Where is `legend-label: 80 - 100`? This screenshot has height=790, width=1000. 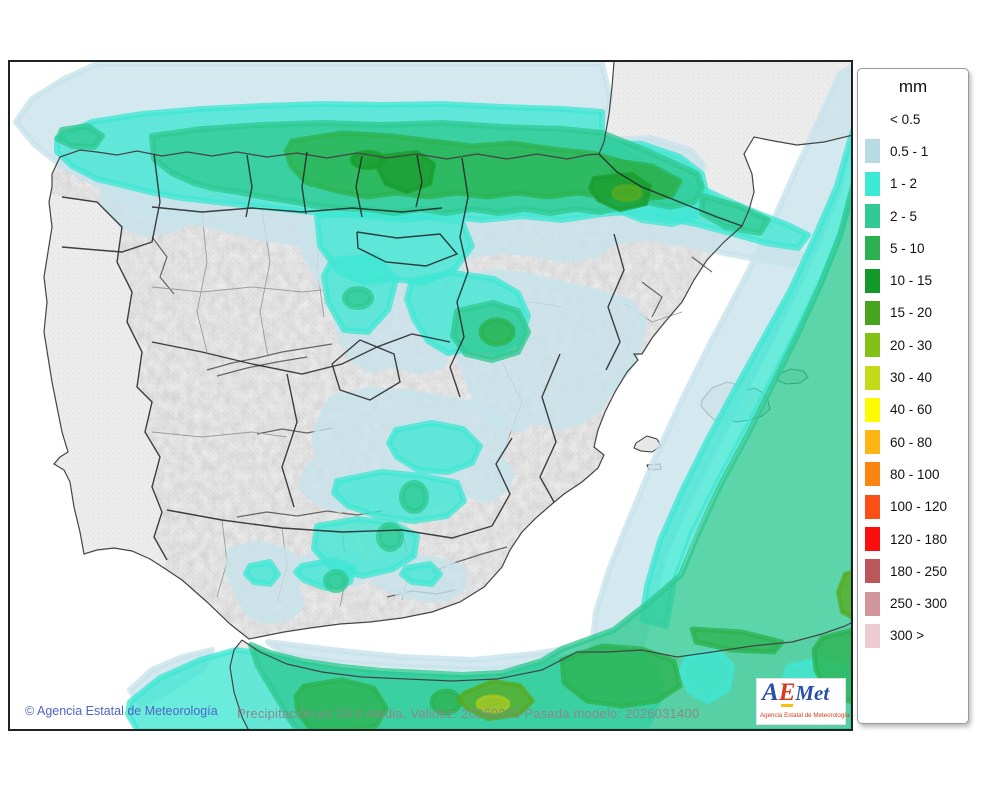
legend-label: 80 - 100 is located at coordinates (915, 474).